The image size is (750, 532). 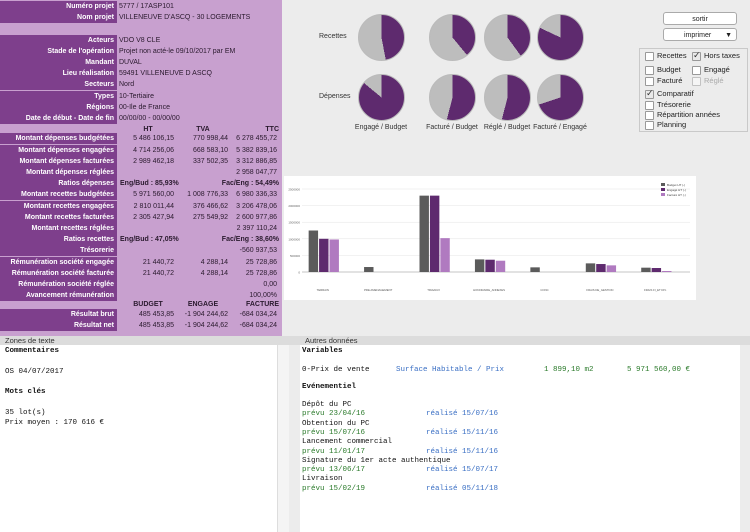 I want to click on variable-kind: Surface Habitable / Prix, so click(x=450, y=370).